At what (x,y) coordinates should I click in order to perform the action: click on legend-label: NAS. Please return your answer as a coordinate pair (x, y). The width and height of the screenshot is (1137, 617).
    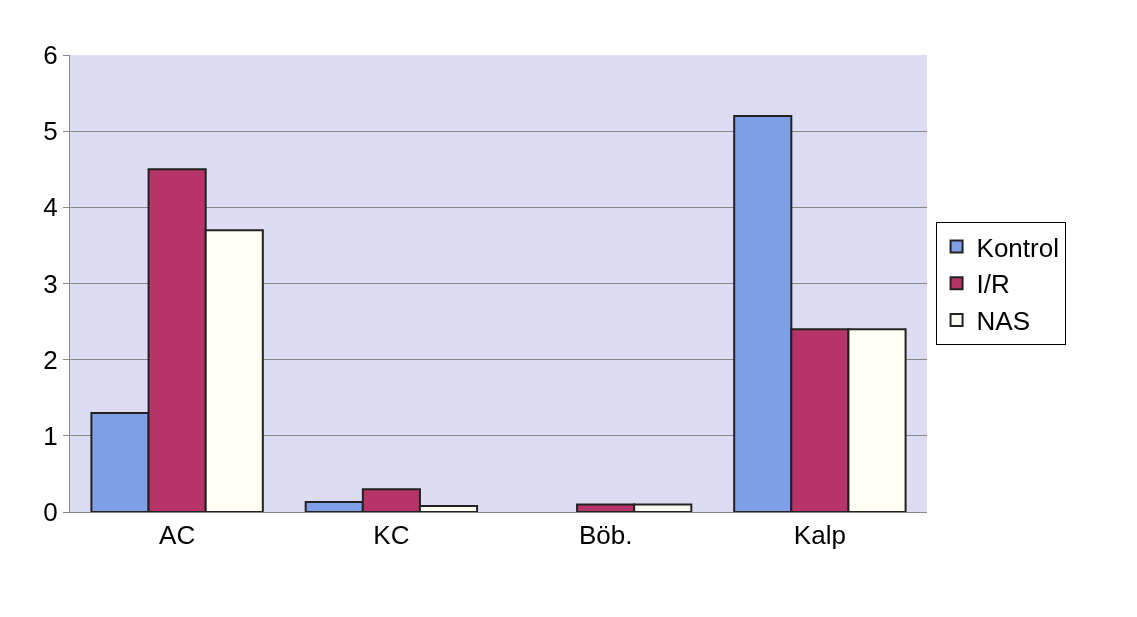
    Looking at the image, I should click on (1003, 321).